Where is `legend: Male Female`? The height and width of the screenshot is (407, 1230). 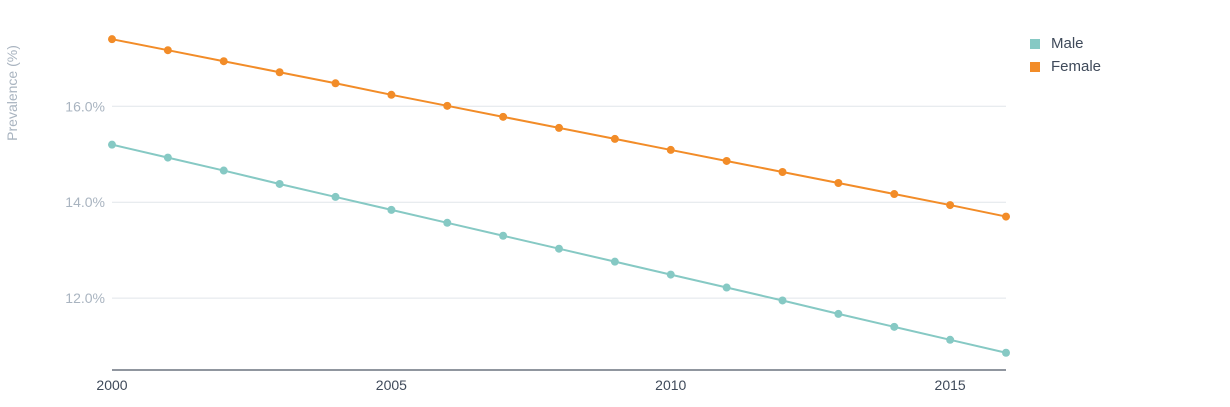
legend: Male Female is located at coordinates (1065, 55).